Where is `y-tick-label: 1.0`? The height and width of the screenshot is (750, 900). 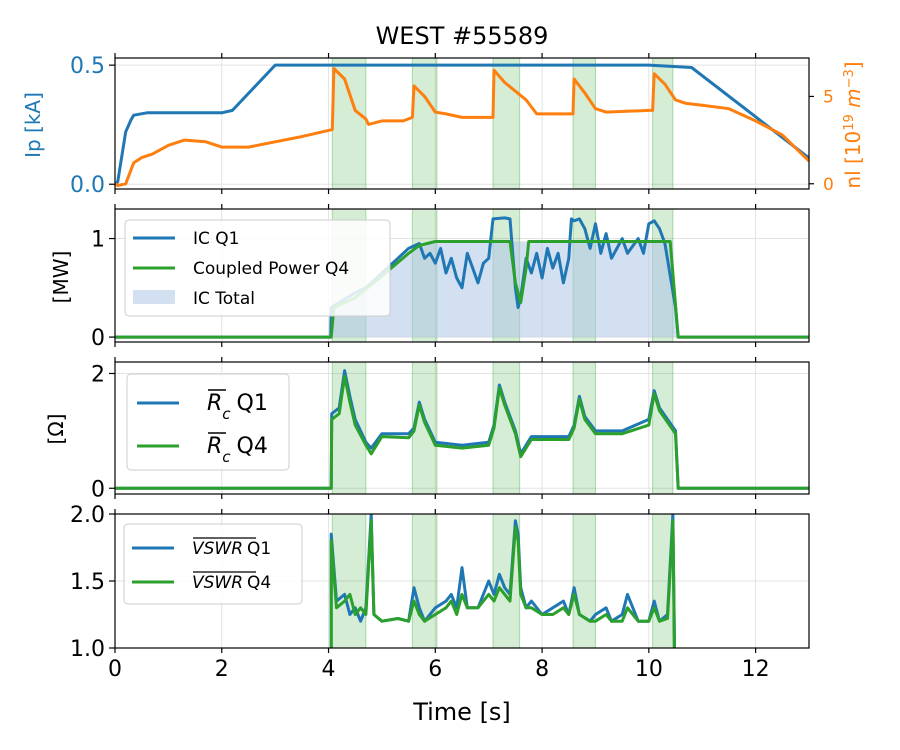
y-tick-label: 1.0 is located at coordinates (87, 649).